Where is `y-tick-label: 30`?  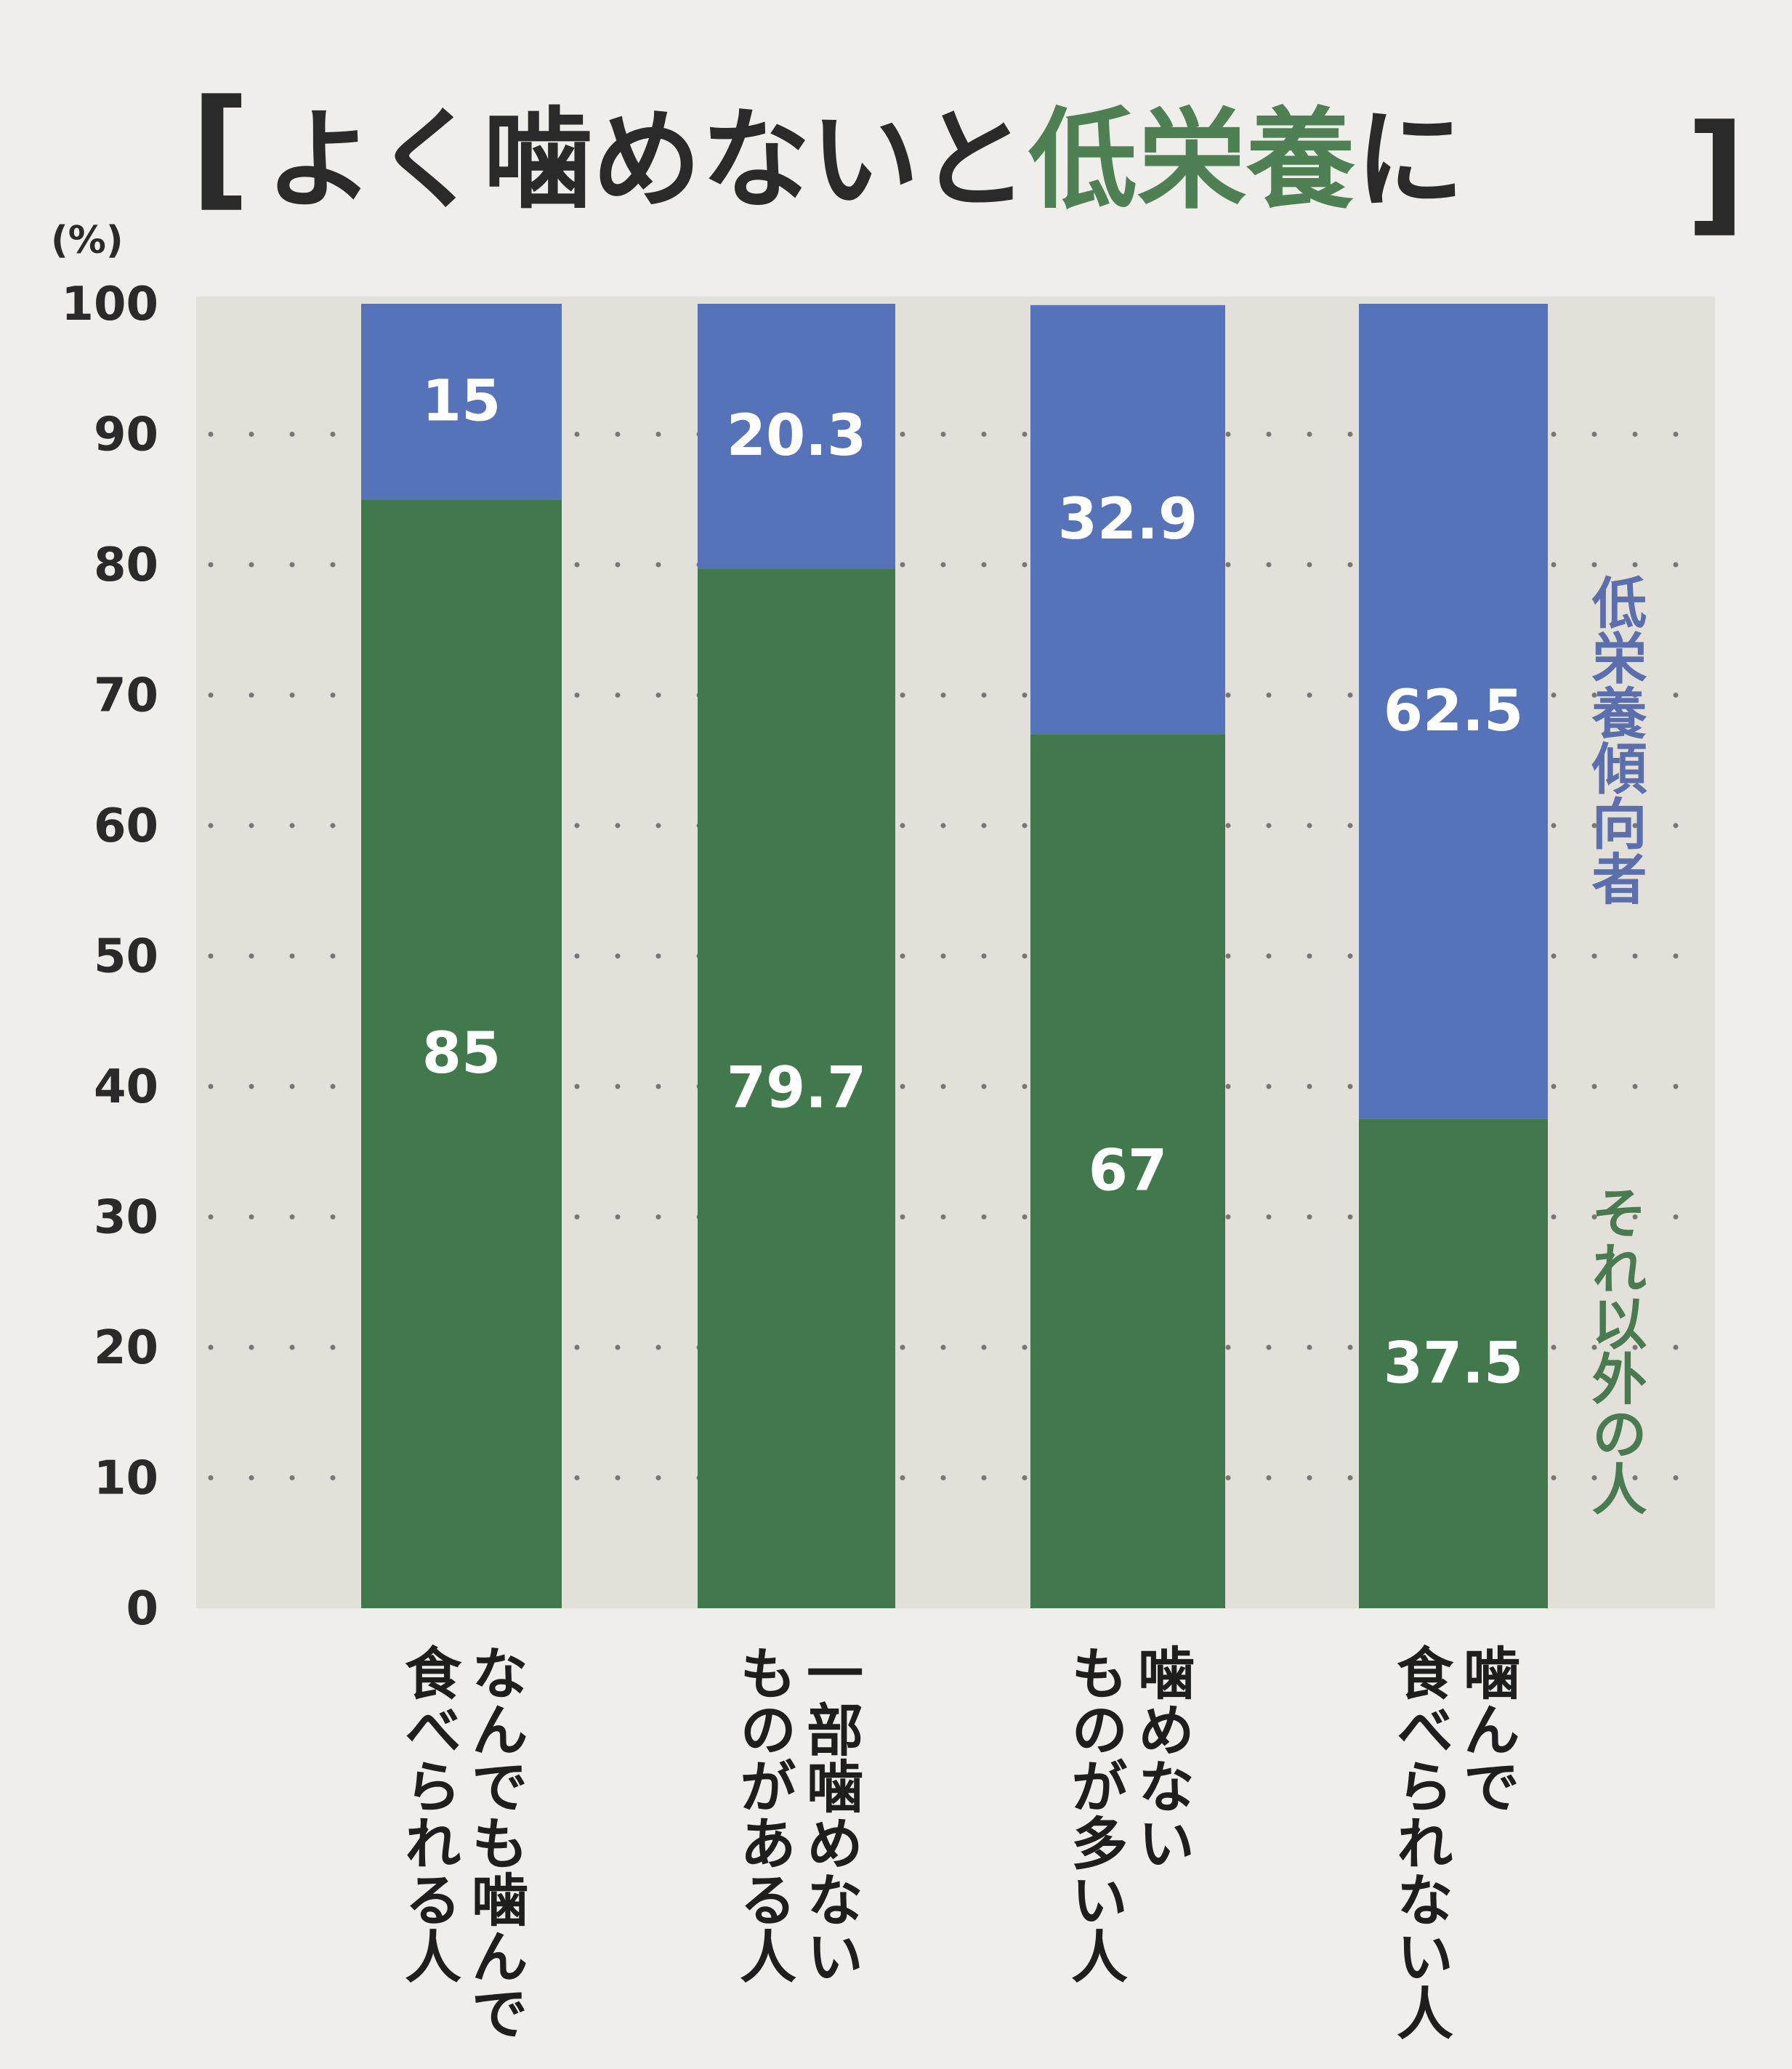
y-tick-label: 30 is located at coordinates (126, 1218).